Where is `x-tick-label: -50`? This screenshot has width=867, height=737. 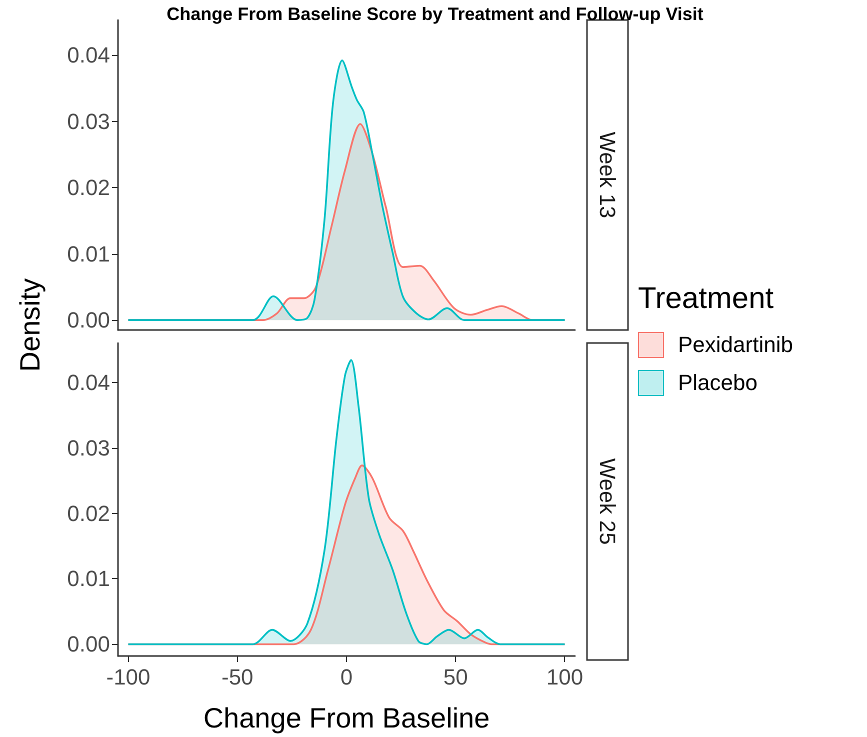
x-tick-label: -50 is located at coordinates (237, 677).